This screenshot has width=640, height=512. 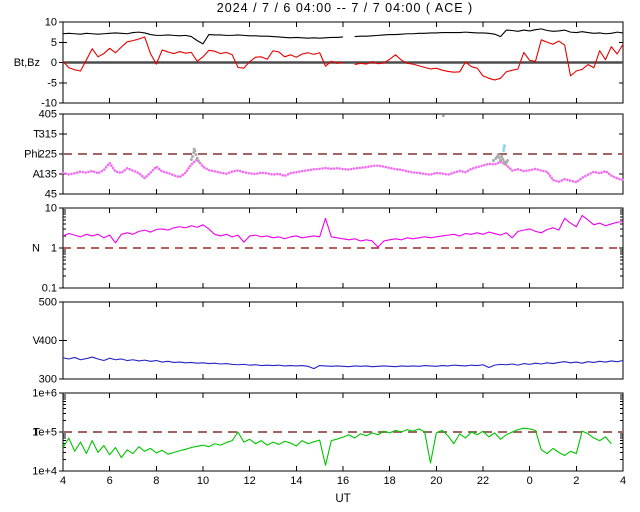 What do you see at coordinates (530, 481) in the screenshot?
I see `xtick-label: 0` at bounding box center [530, 481].